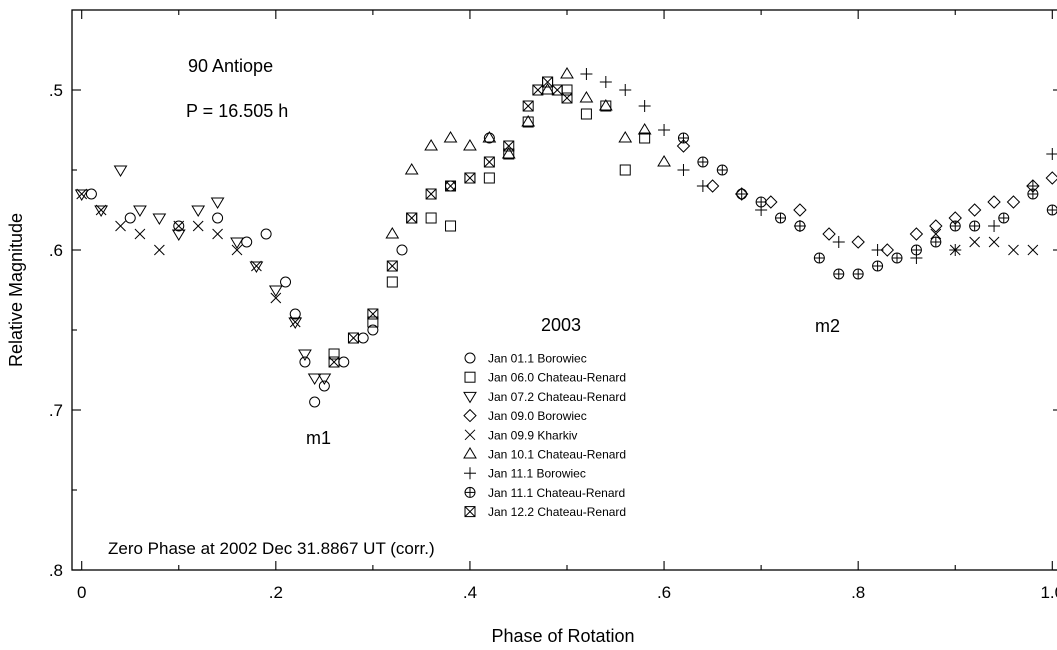 Image resolution: width=1057 pixels, height=650 pixels. What do you see at coordinates (557, 455) in the screenshot?
I see `legend-label: Jan 10.1 Chateau-Renard` at bounding box center [557, 455].